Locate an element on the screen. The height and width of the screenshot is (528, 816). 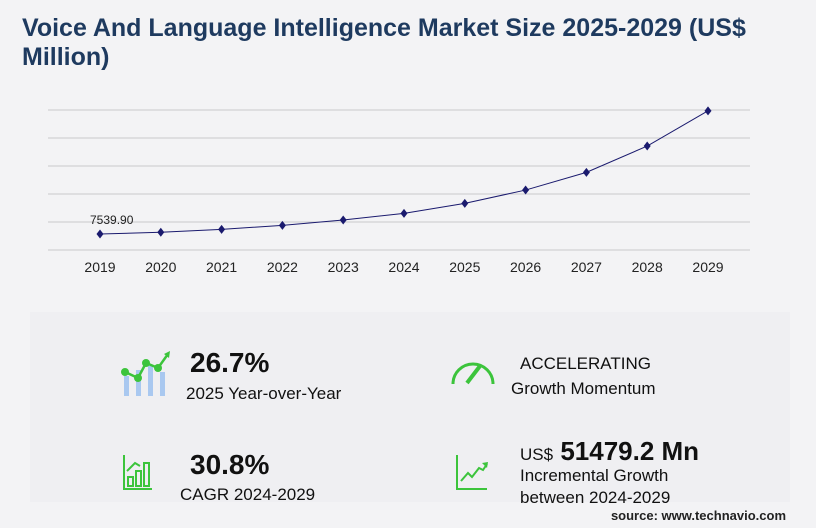
incremental-label-2: between 2024-2029 is located at coordinates (595, 497).